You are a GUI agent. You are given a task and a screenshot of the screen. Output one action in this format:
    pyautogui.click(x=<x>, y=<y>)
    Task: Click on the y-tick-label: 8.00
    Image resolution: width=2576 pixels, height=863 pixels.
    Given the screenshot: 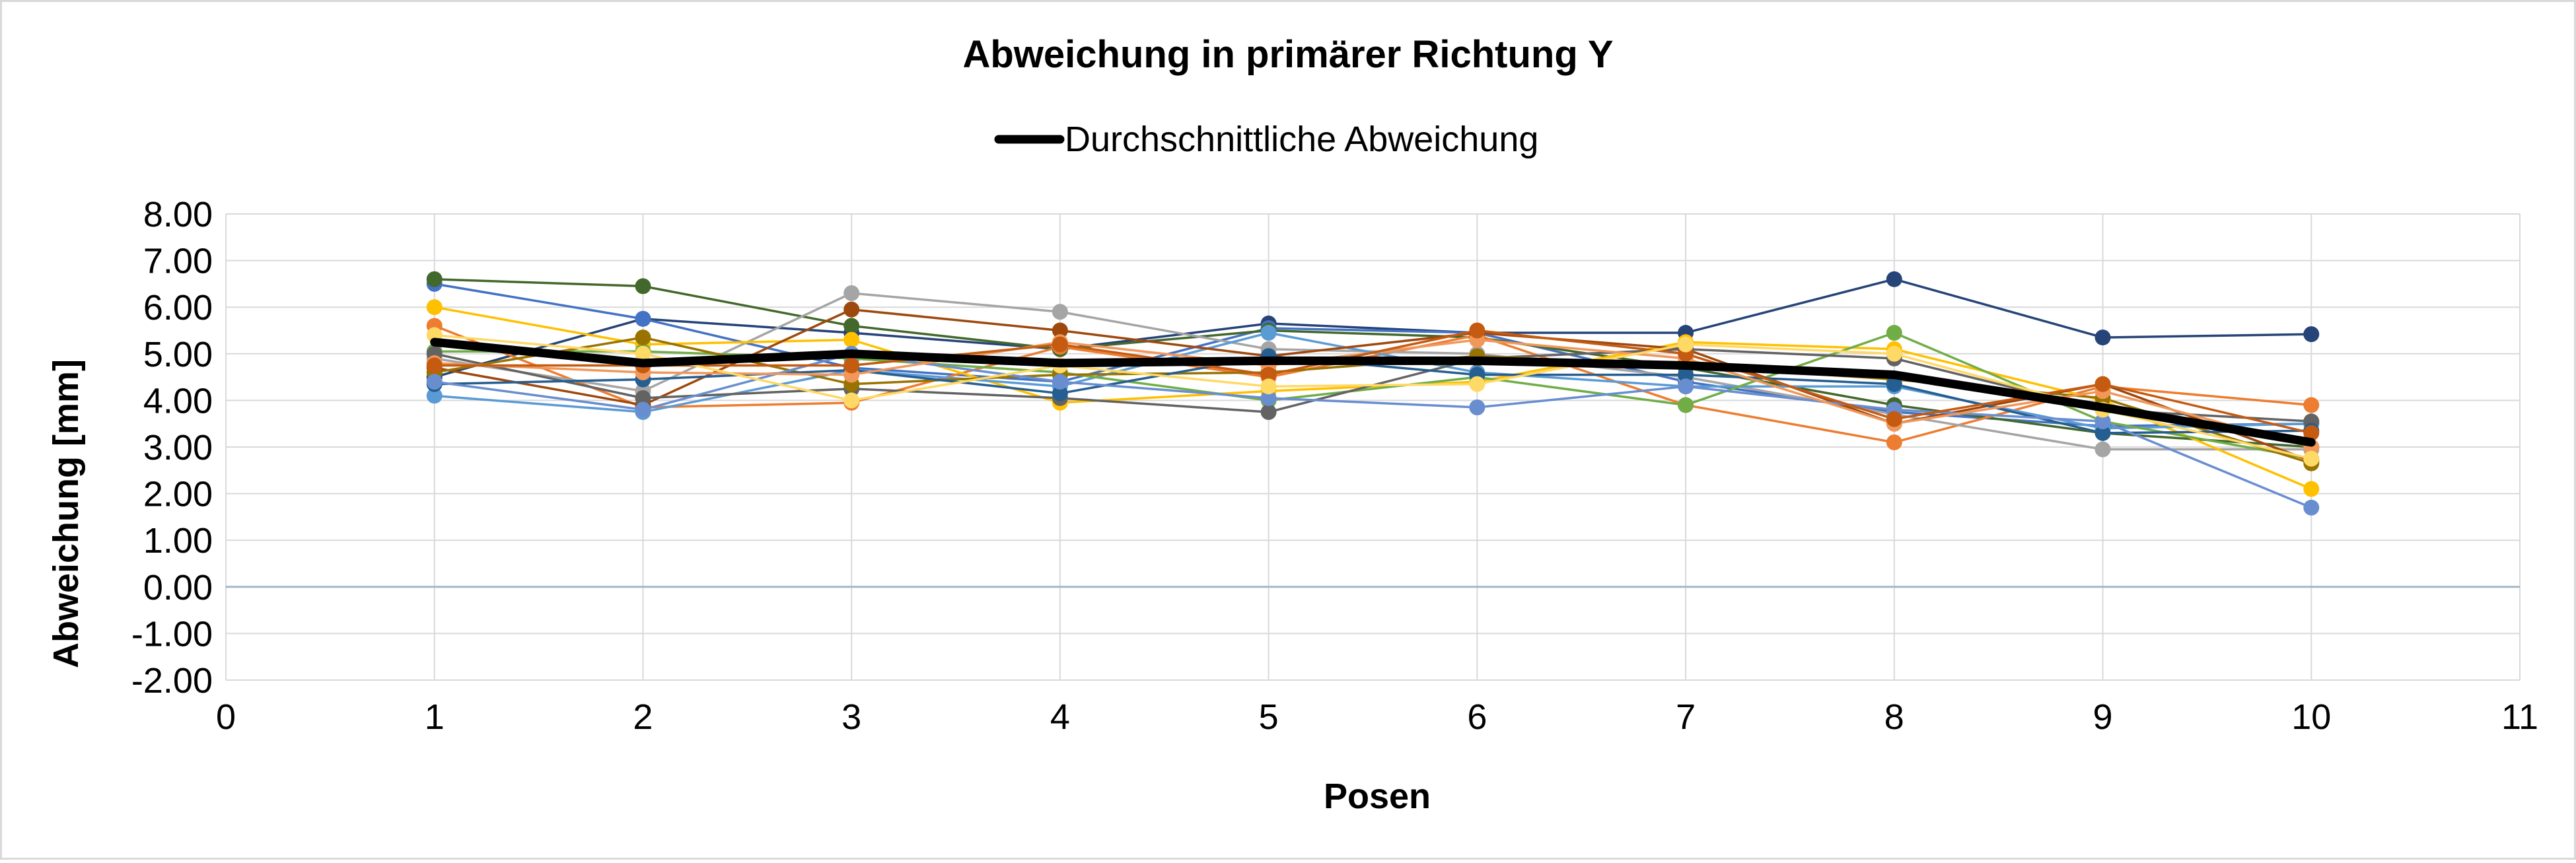 What is the action you would take?
    pyautogui.click(x=178, y=214)
    